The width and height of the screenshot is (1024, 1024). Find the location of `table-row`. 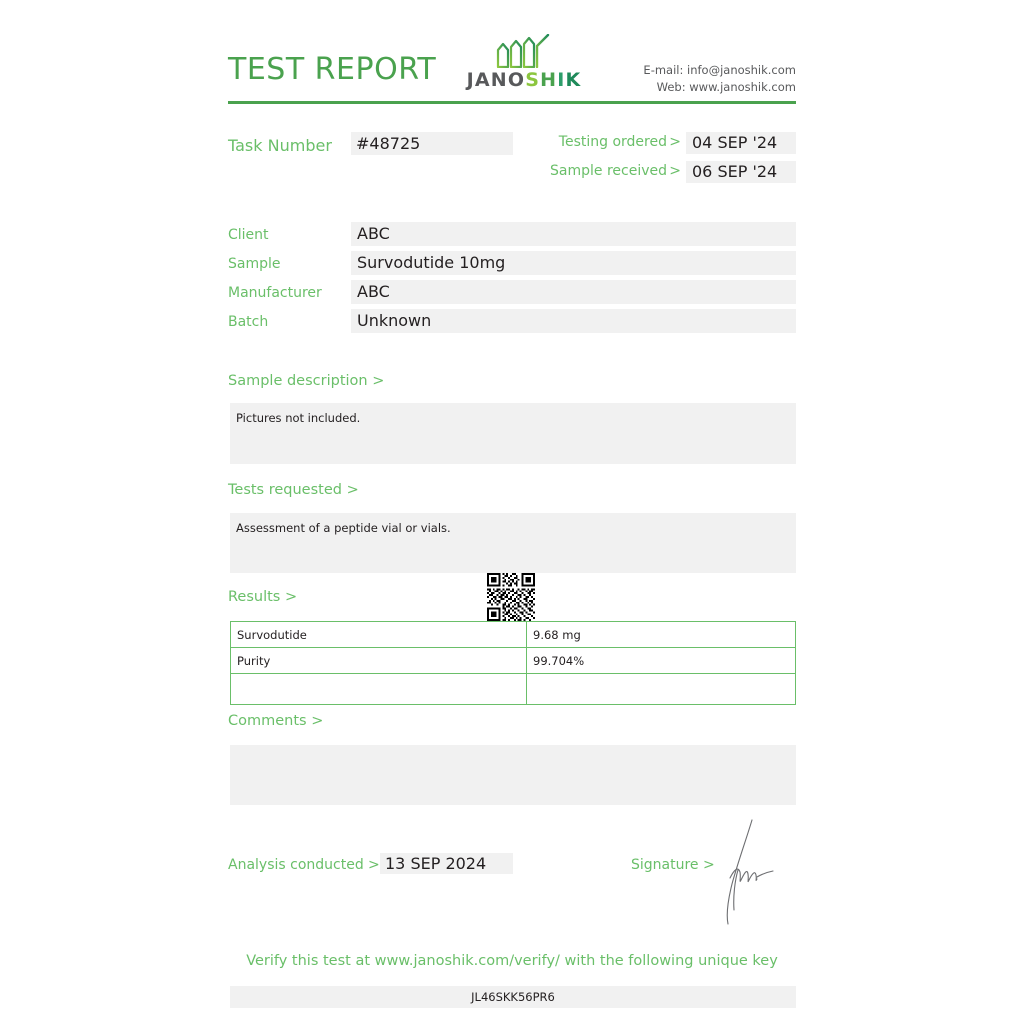

table-row is located at coordinates (513, 689).